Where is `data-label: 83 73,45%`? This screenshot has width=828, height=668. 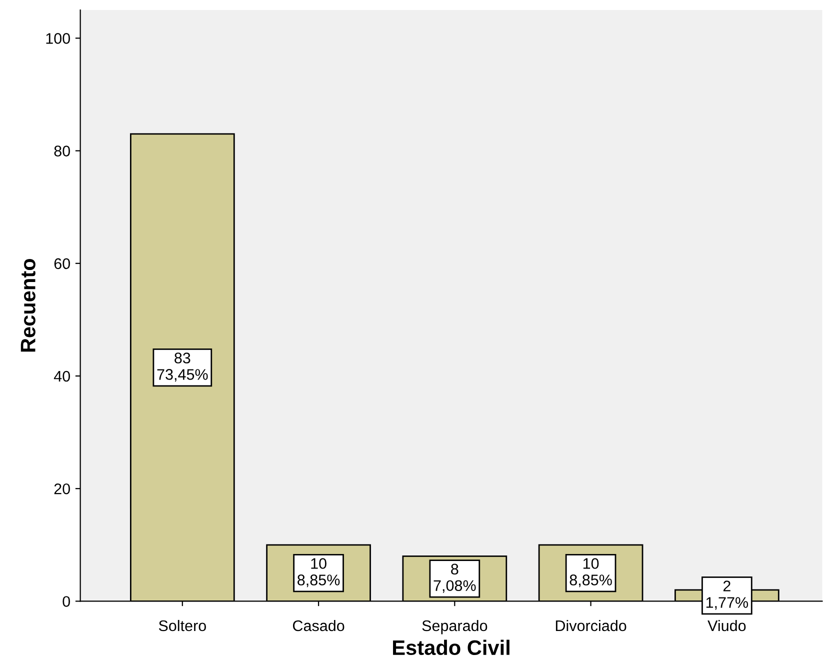 data-label: 83 73,45% is located at coordinates (182, 367).